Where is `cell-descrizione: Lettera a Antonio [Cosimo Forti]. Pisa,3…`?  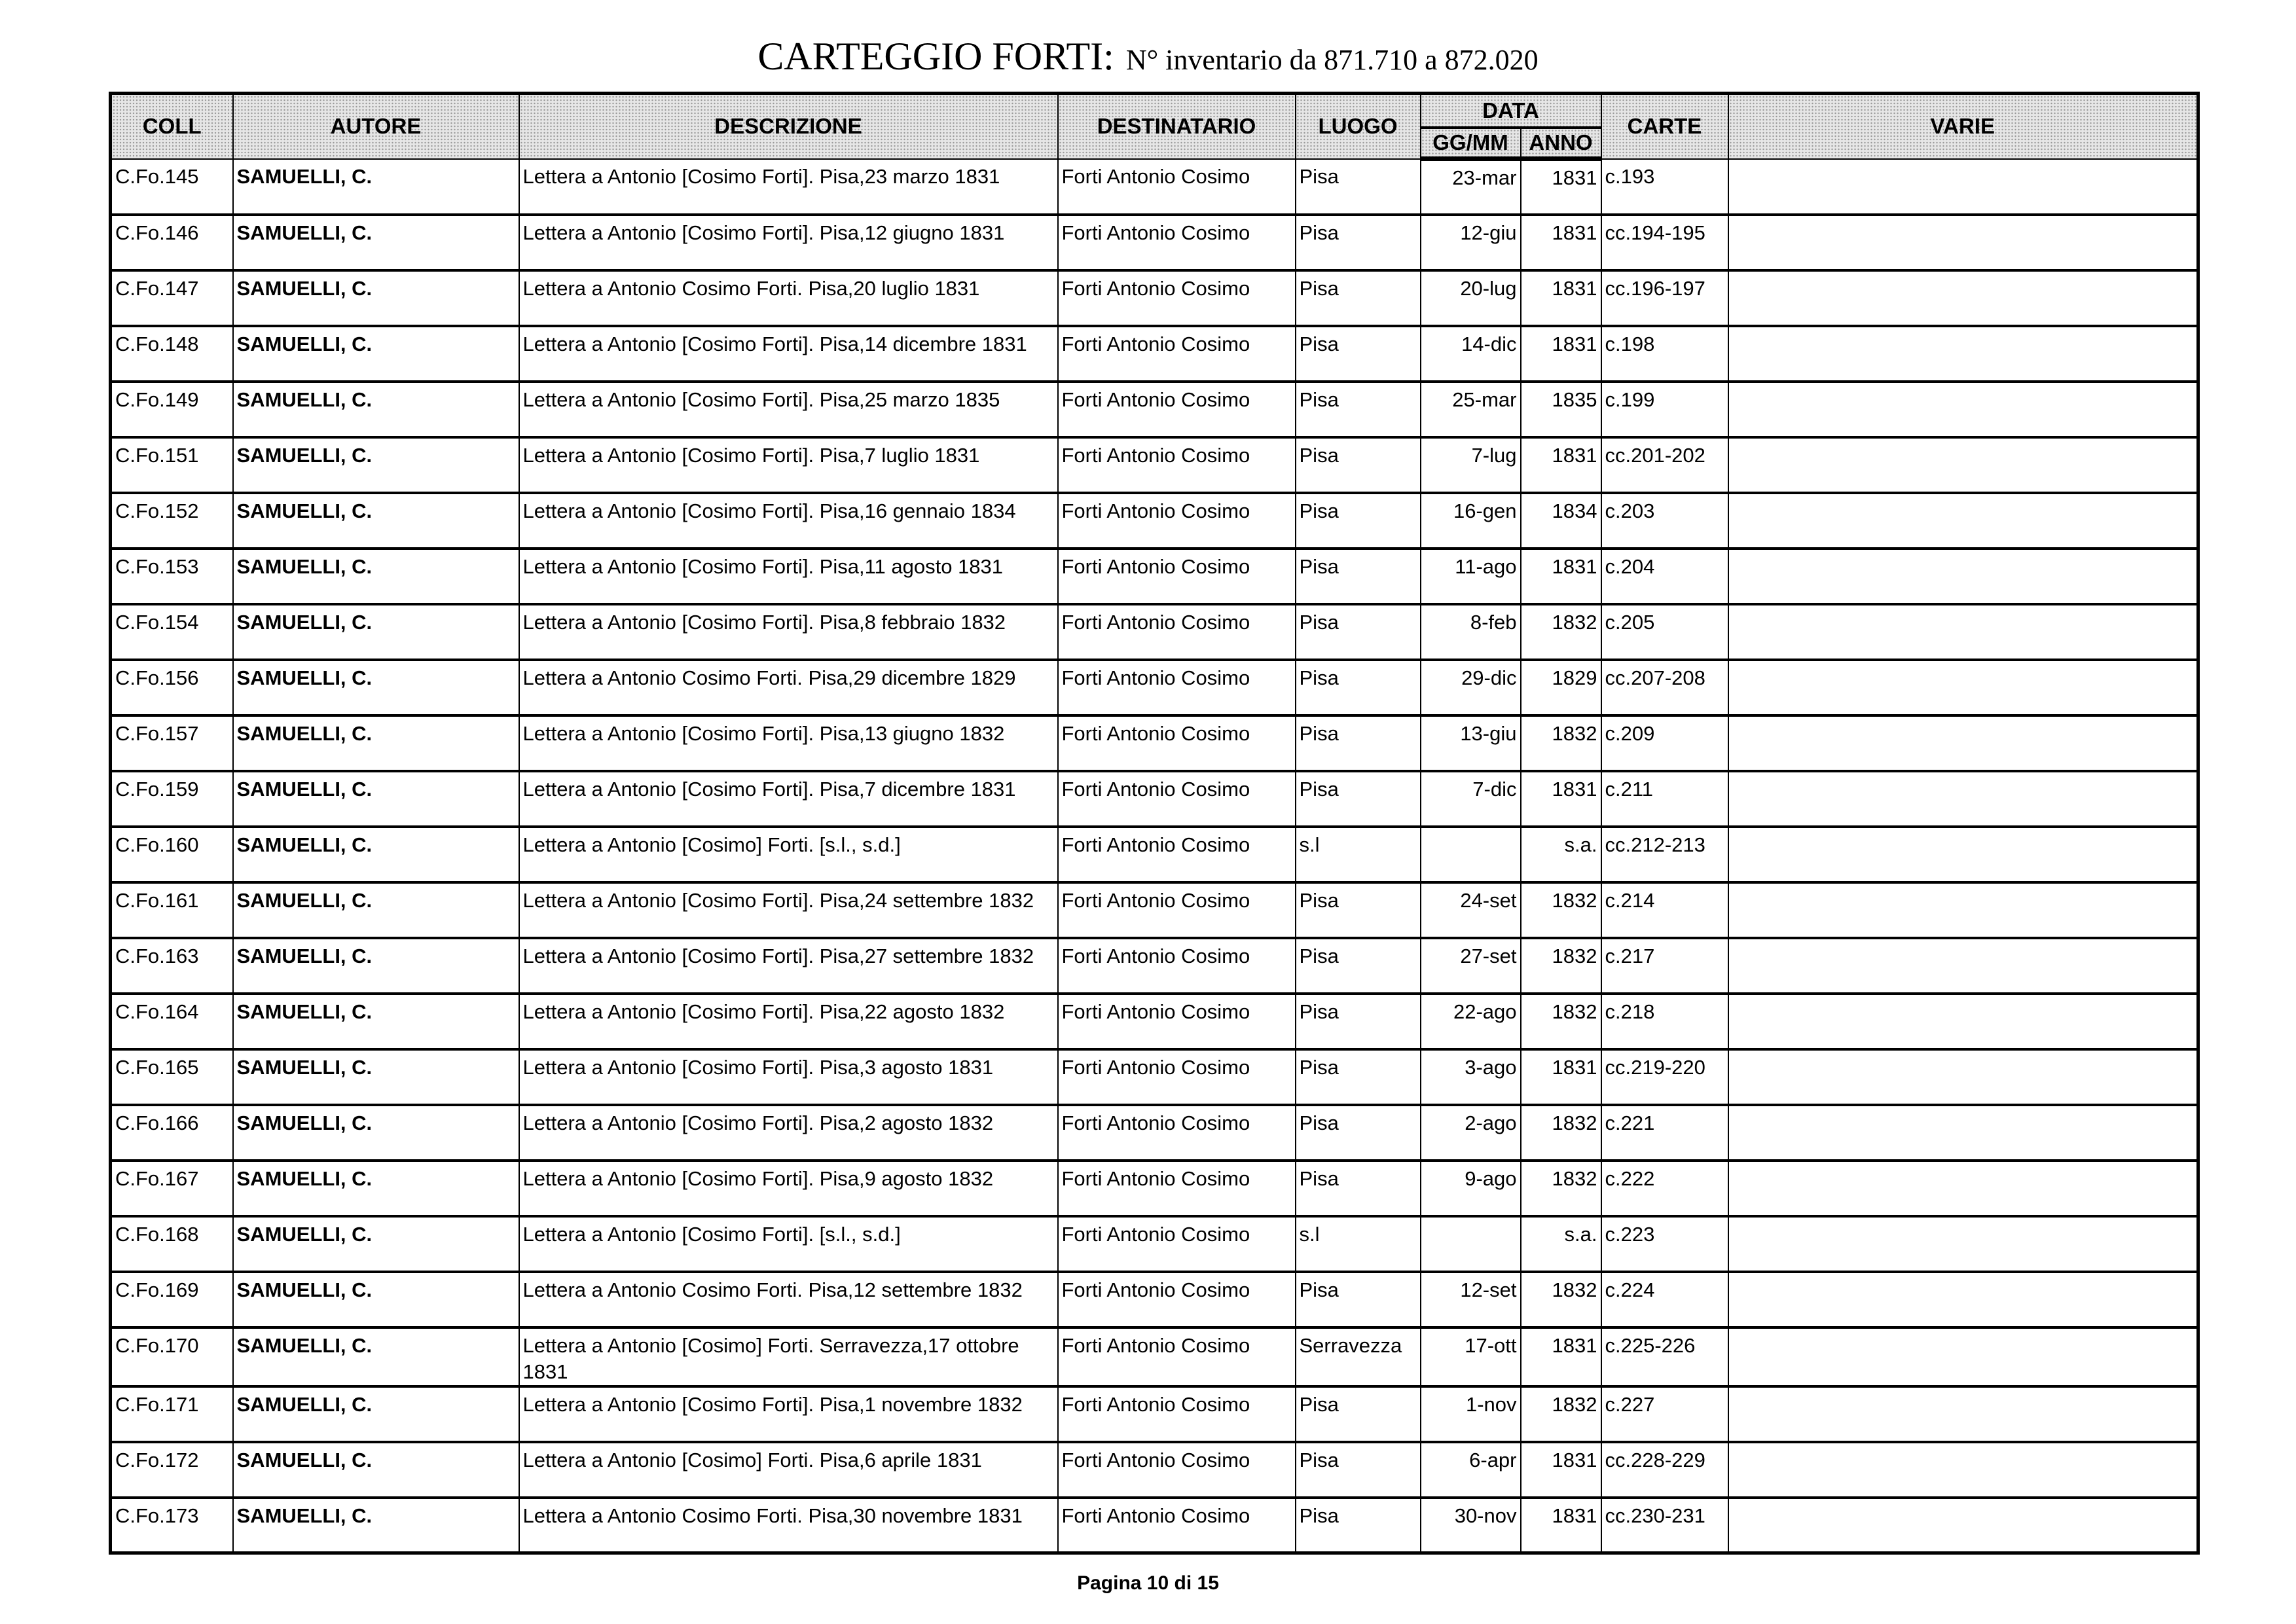
cell-descrizione: Lettera a Antonio [Cosimo Forti]. Pisa,3… is located at coordinates (788, 1077).